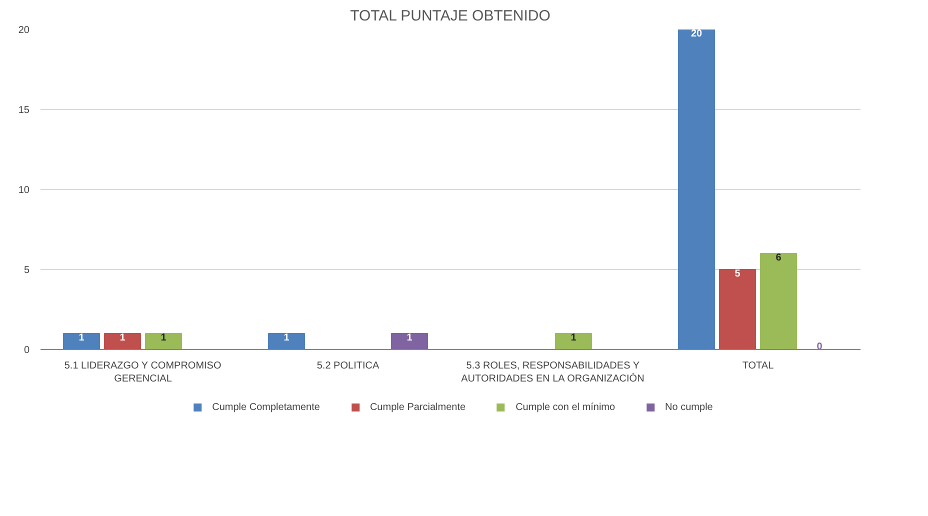 The image size is (928, 516). I want to click on y-tick-label: 15, so click(24, 110).